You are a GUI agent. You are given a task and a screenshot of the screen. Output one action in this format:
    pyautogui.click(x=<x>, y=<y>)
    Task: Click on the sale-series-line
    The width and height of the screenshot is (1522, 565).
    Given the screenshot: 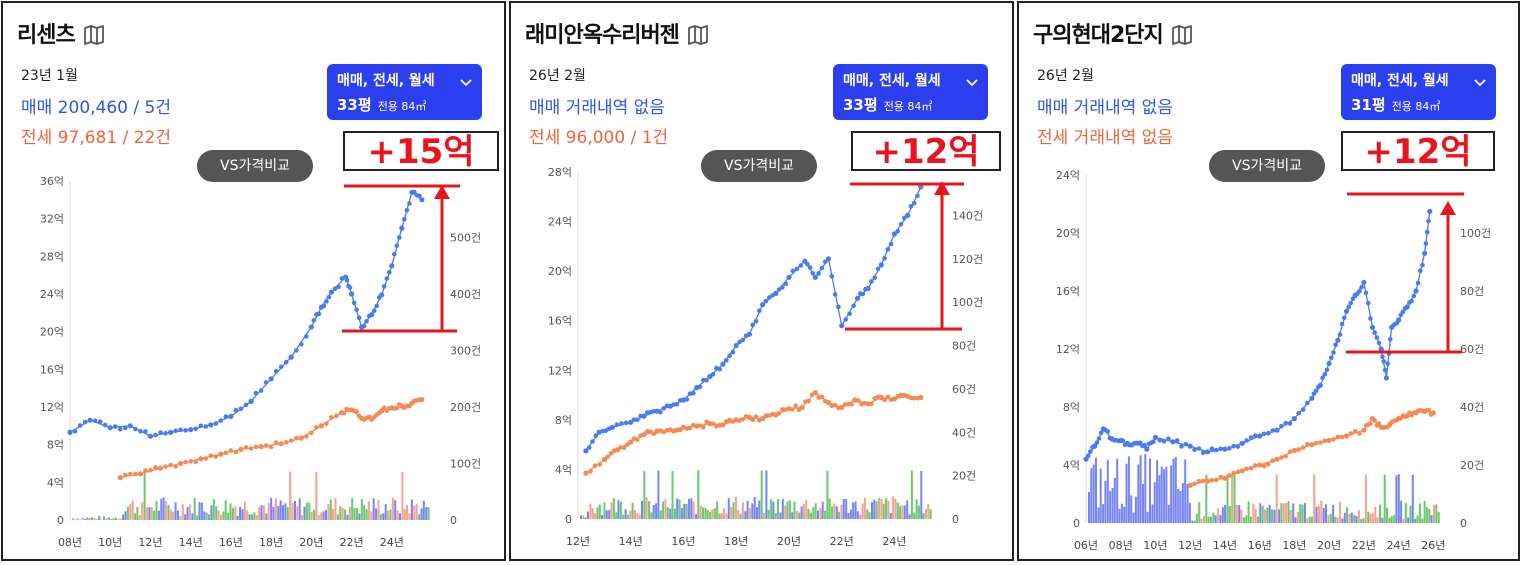 What is the action you would take?
    pyautogui.click(x=753, y=319)
    